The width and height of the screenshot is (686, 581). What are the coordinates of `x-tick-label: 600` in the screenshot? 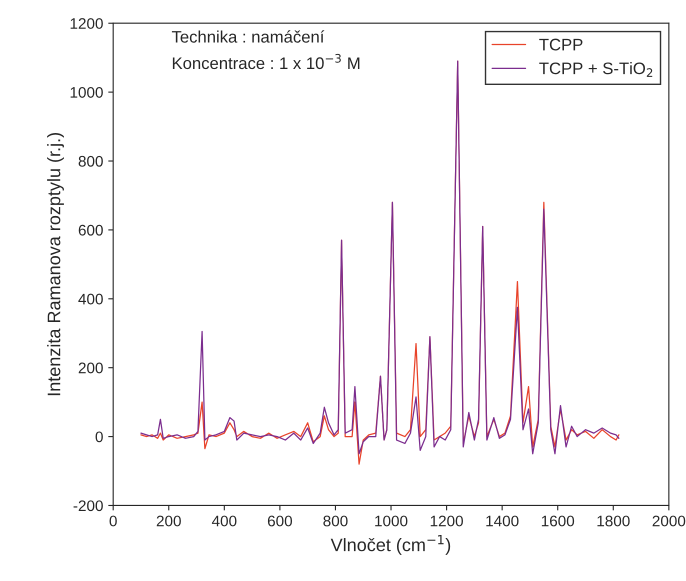 It's located at (280, 521).